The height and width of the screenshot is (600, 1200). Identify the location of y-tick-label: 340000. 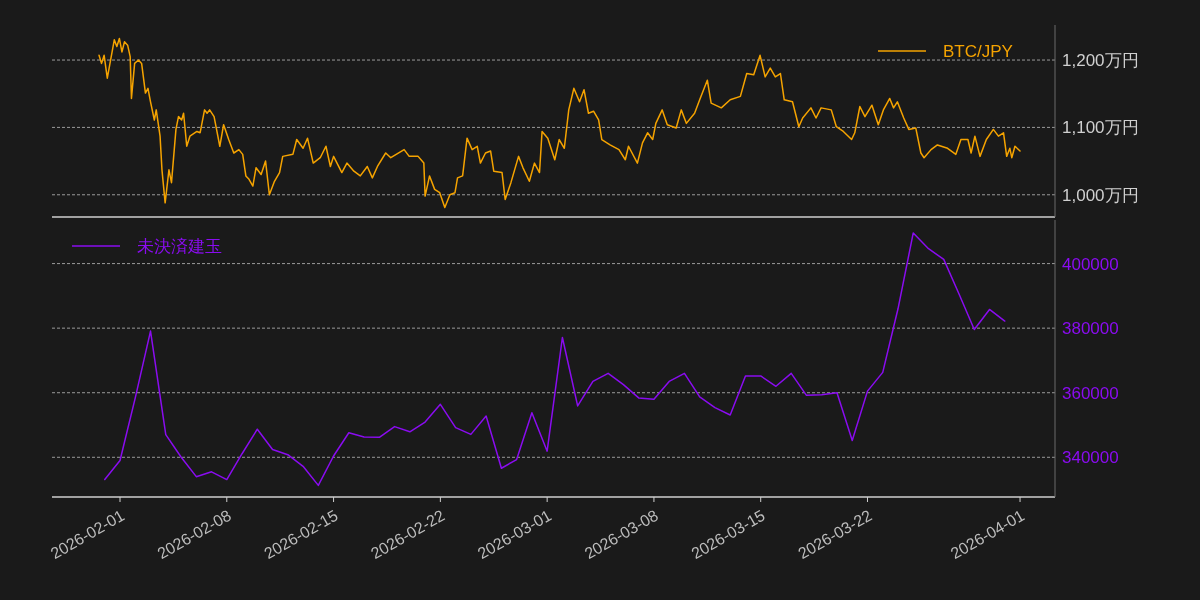
(1090, 458).